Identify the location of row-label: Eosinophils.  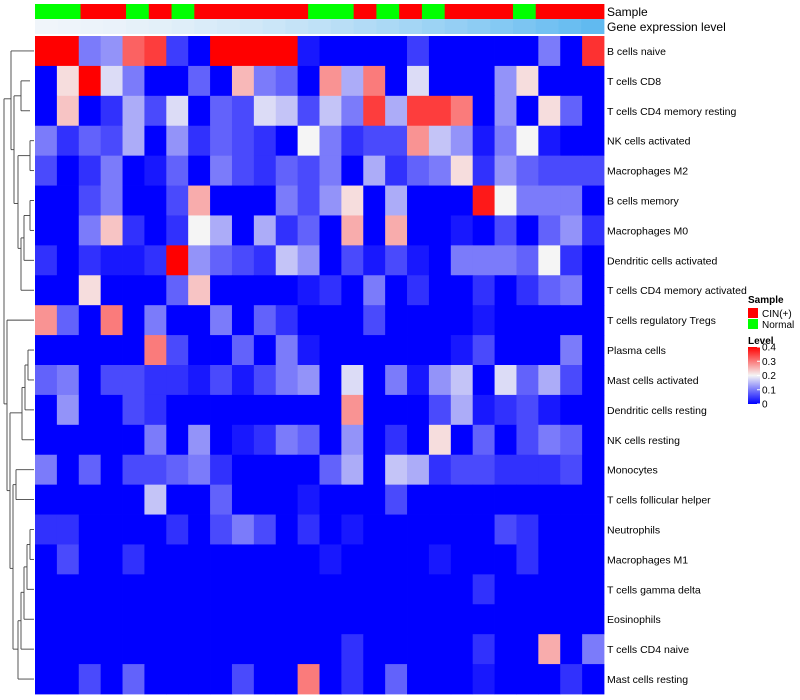
(634, 620).